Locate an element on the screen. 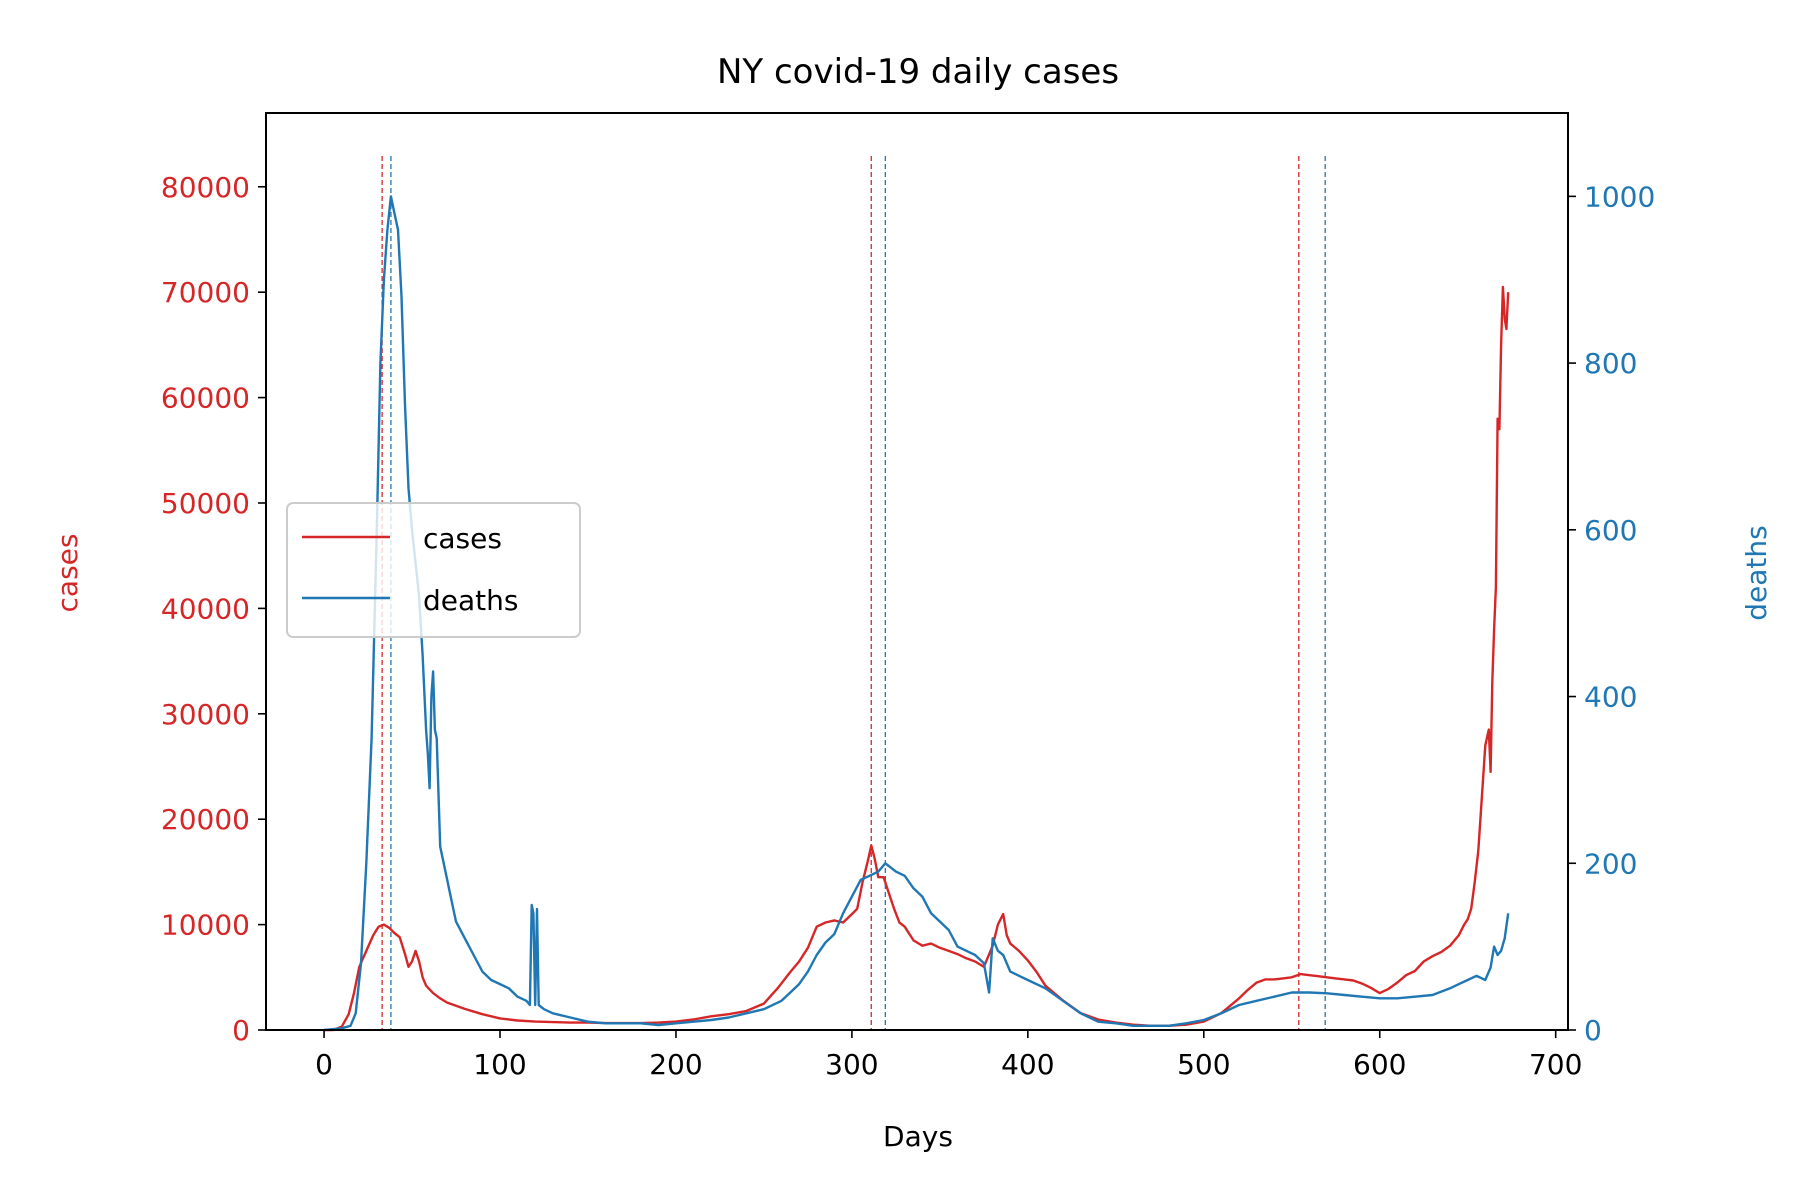  y-tick-label-right: 1000 is located at coordinates (1619, 196).